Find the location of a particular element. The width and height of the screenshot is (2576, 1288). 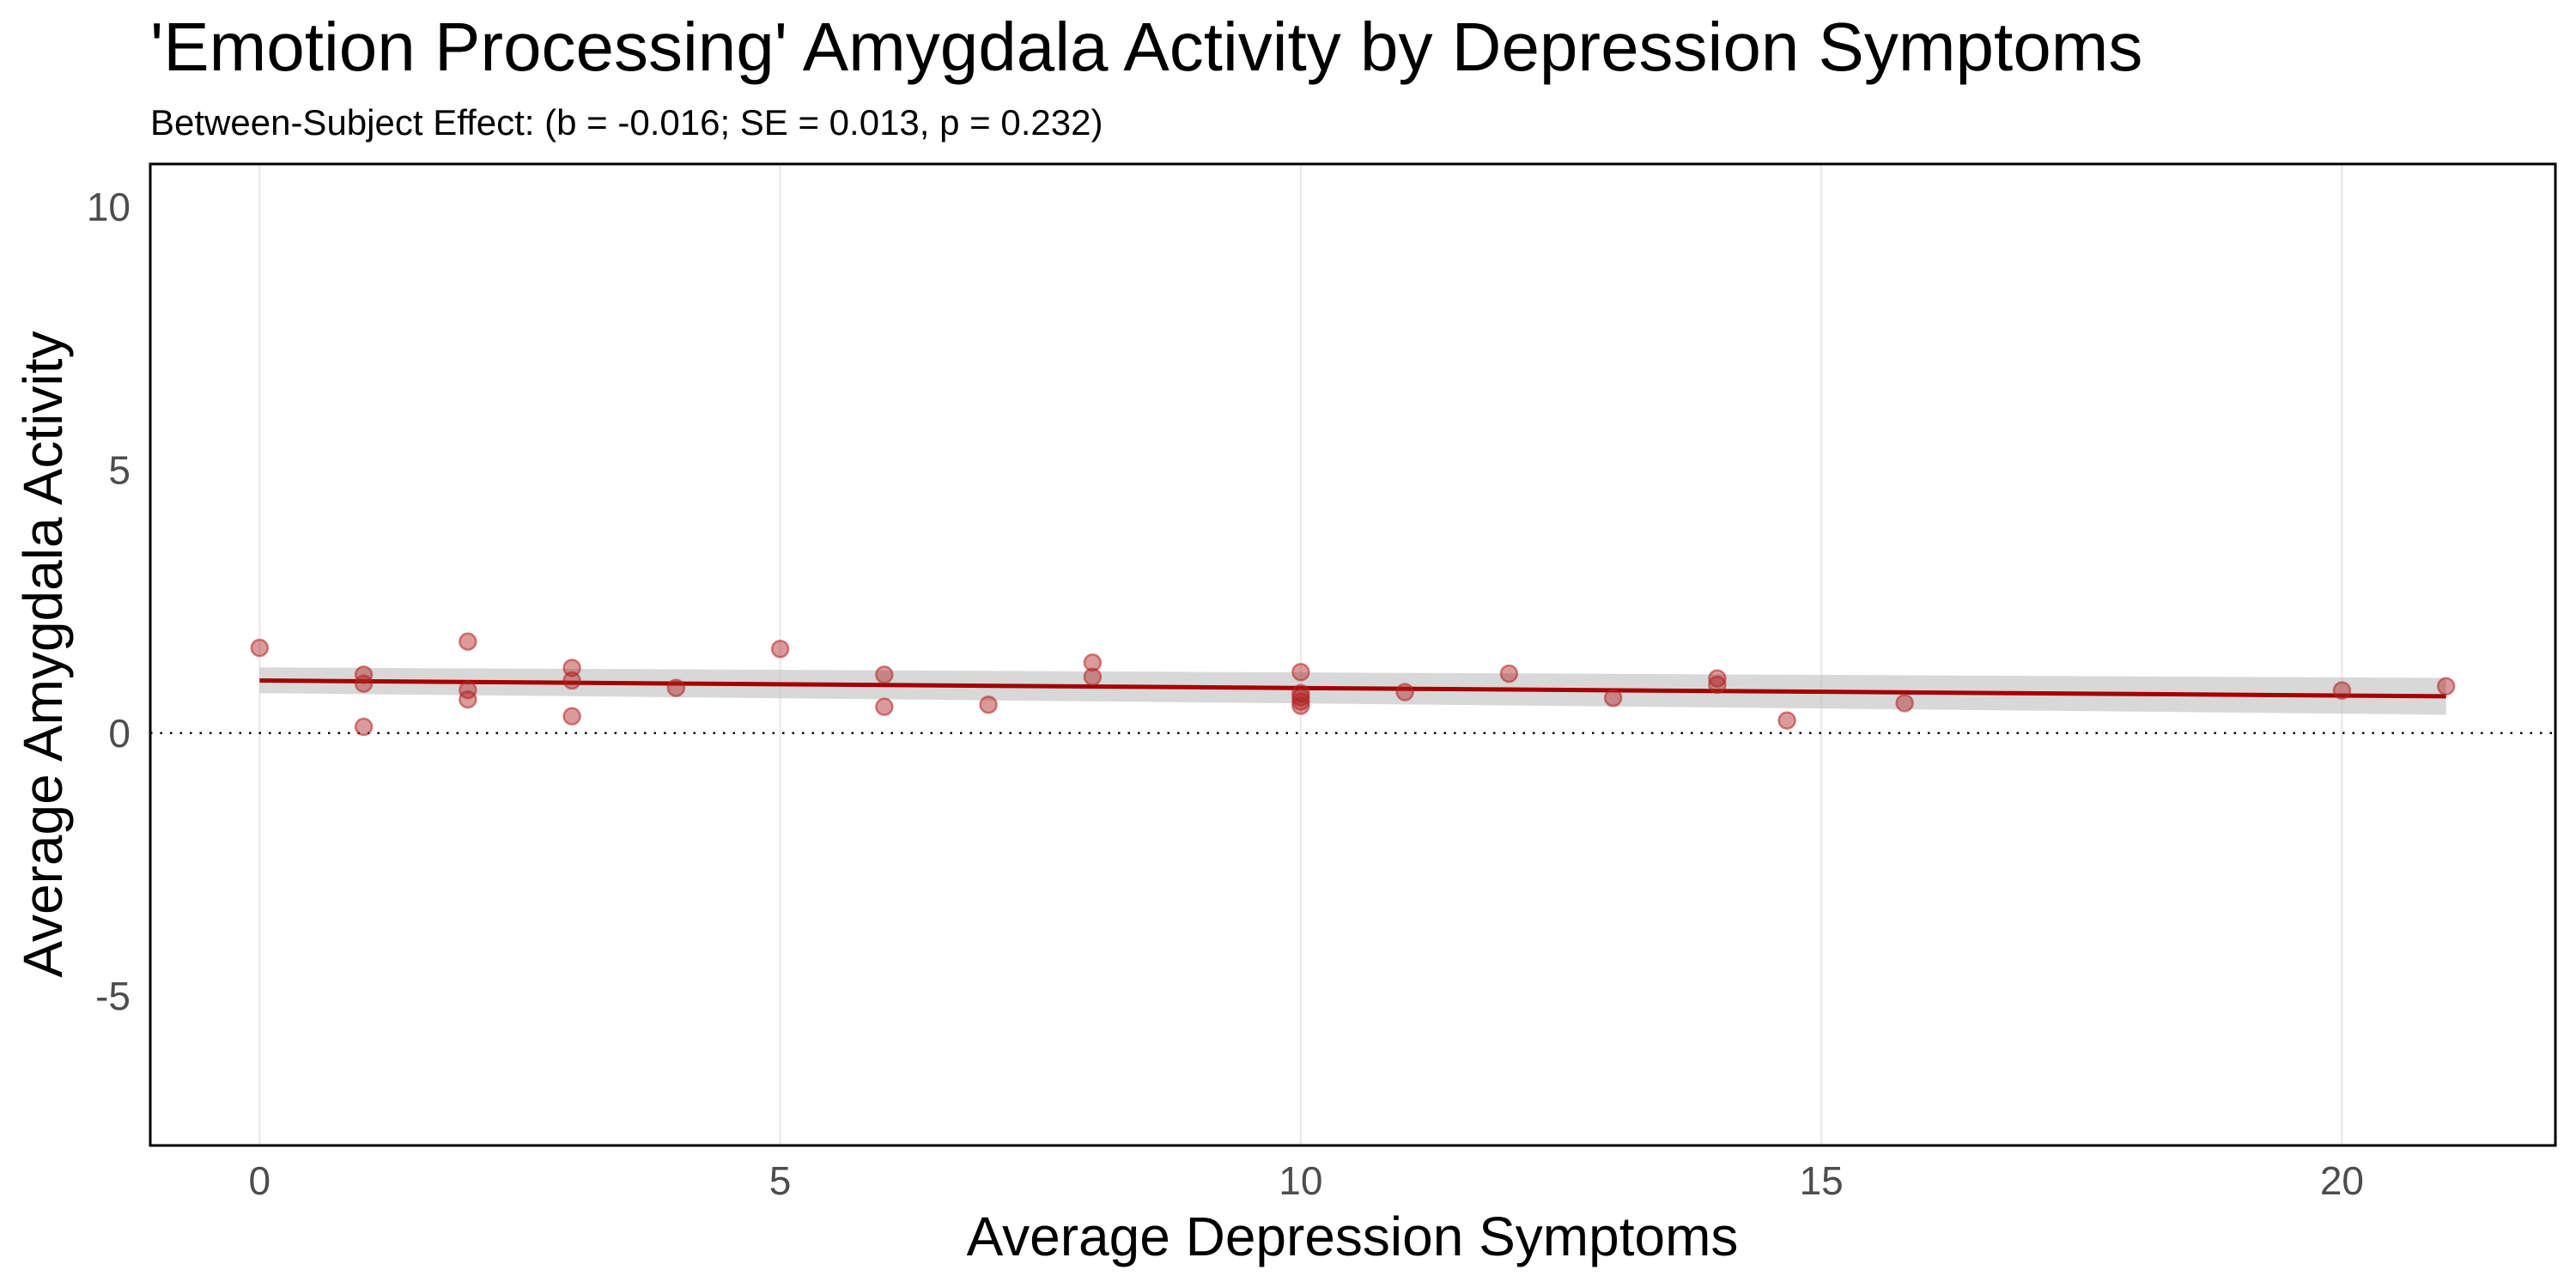

confidence-band-layer is located at coordinates (1352, 691).